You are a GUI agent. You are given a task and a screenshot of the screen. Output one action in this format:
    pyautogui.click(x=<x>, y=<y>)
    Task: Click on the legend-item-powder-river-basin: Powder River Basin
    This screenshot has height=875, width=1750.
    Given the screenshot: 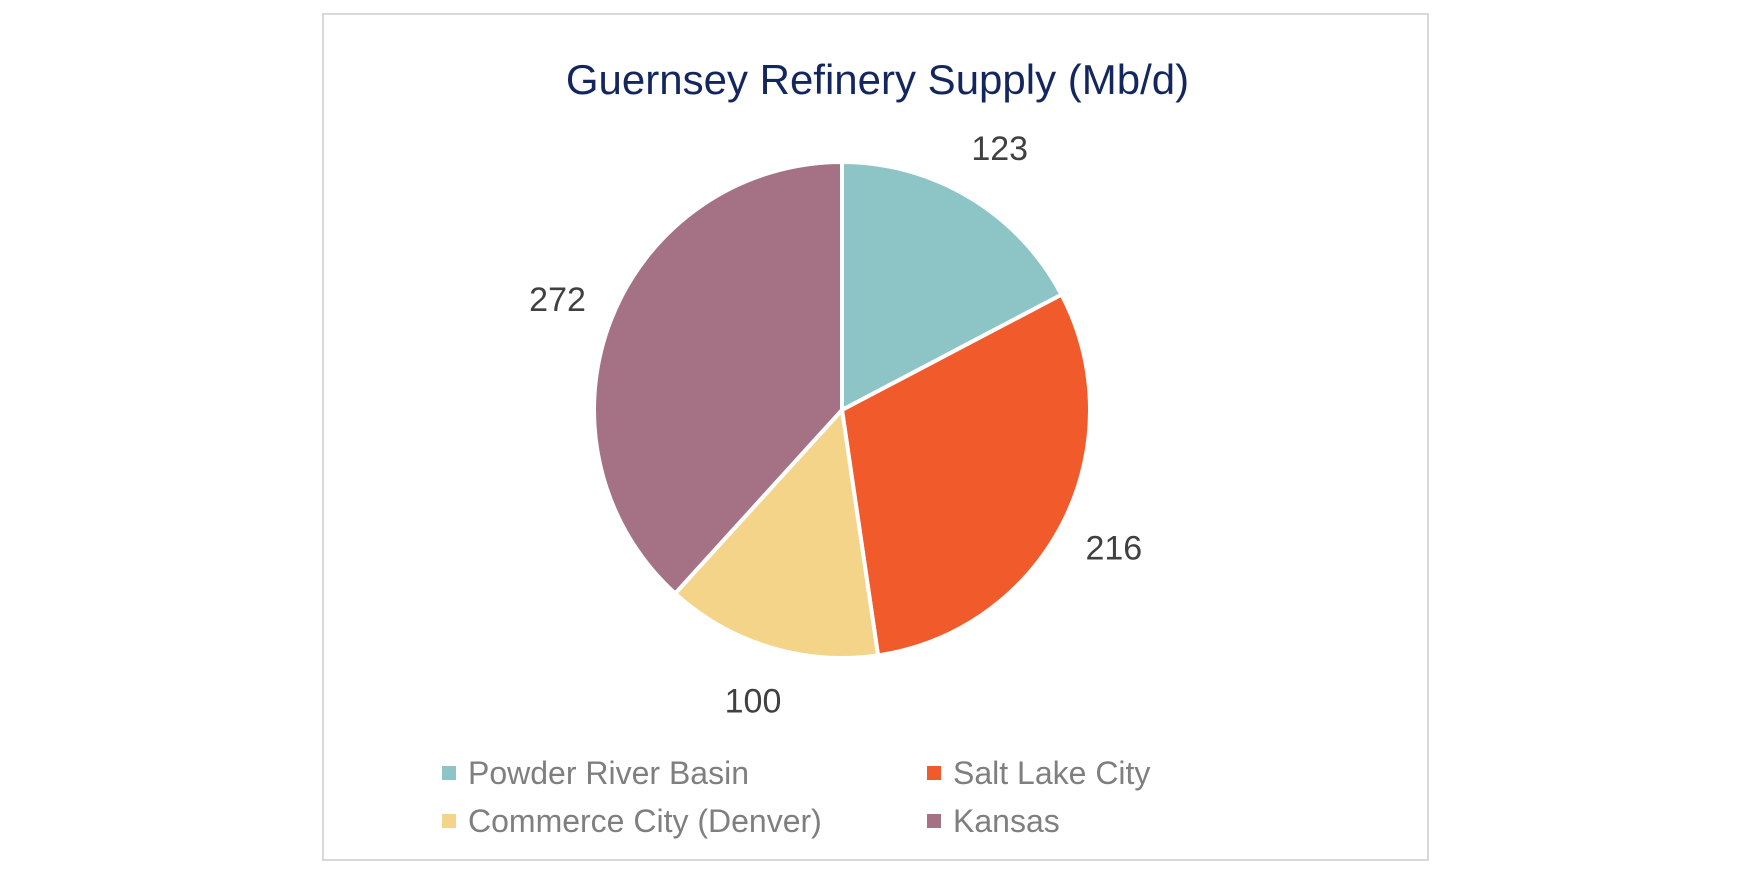 What is the action you would take?
    pyautogui.click(x=684, y=773)
    